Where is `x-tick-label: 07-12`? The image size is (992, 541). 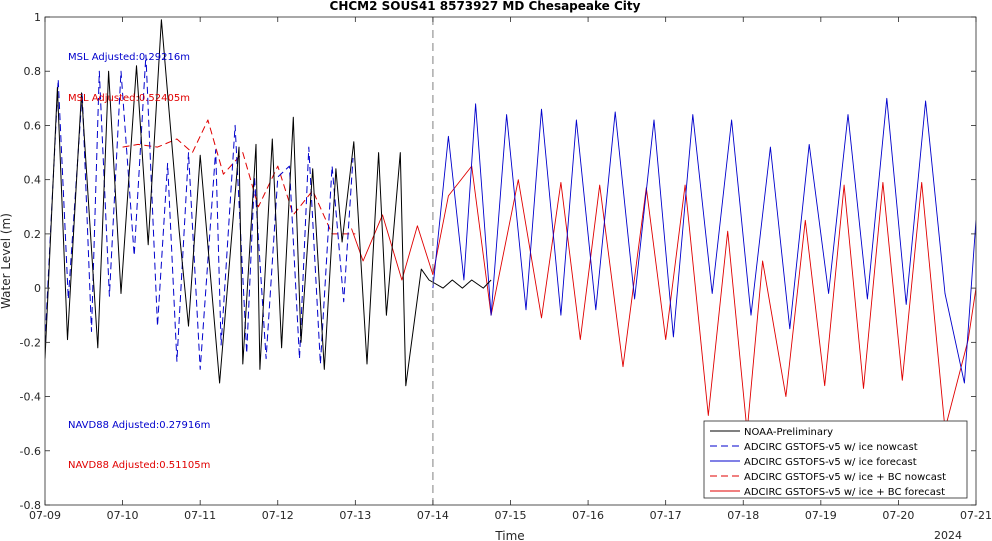
x-tick-label: 07-12 is located at coordinates (278, 515).